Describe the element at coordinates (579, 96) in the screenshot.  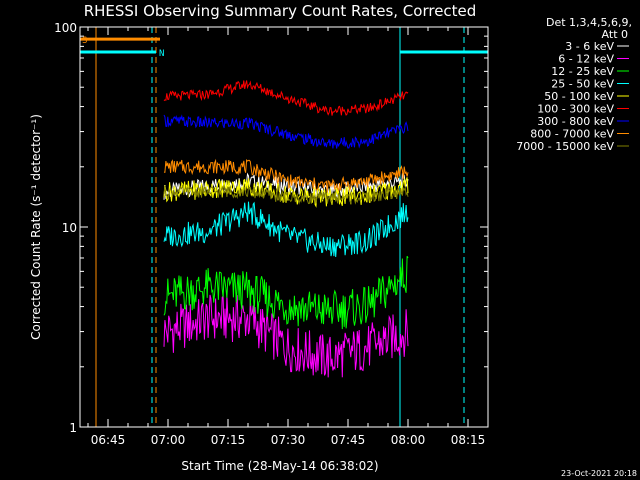
I see `legend-label-4: 50 - 100 keV` at that location.